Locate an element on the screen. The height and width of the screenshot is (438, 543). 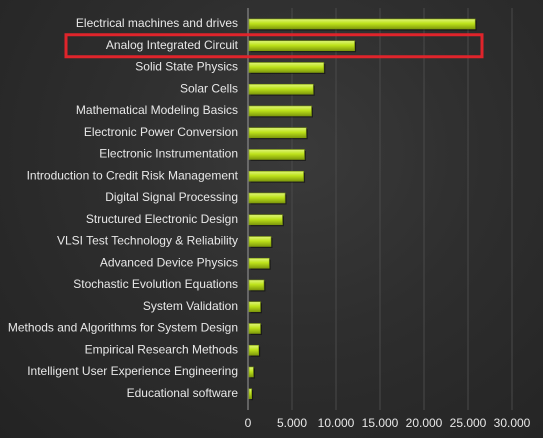
x-tick-label: 30.000 is located at coordinates (512, 423).